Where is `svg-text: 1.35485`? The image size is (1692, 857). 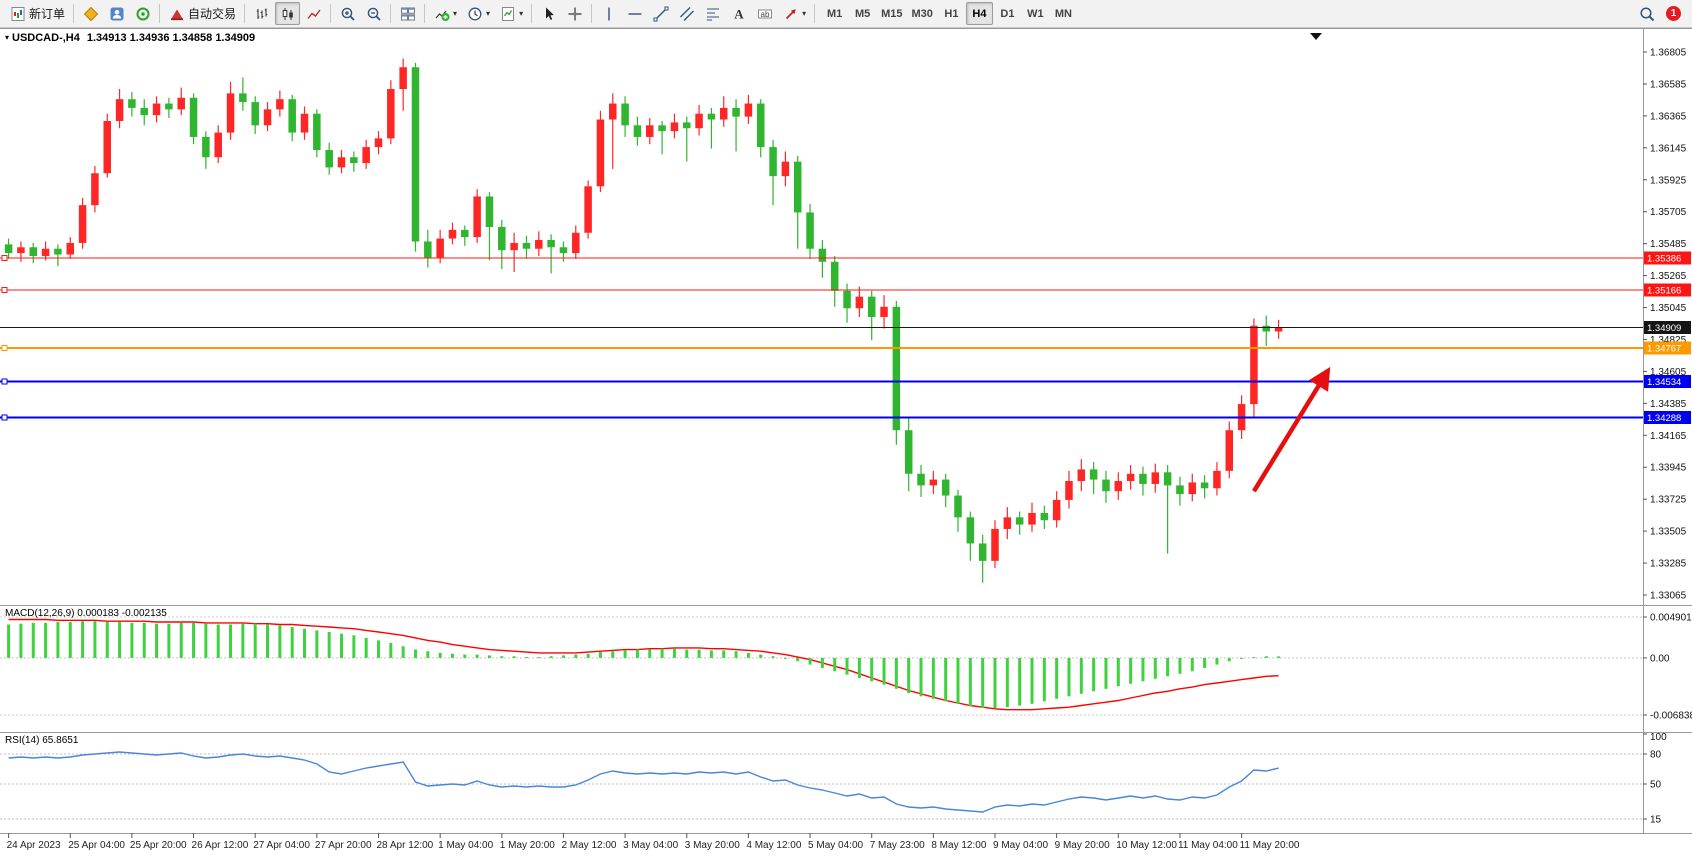
svg-text: 1.35485 is located at coordinates (1668, 244).